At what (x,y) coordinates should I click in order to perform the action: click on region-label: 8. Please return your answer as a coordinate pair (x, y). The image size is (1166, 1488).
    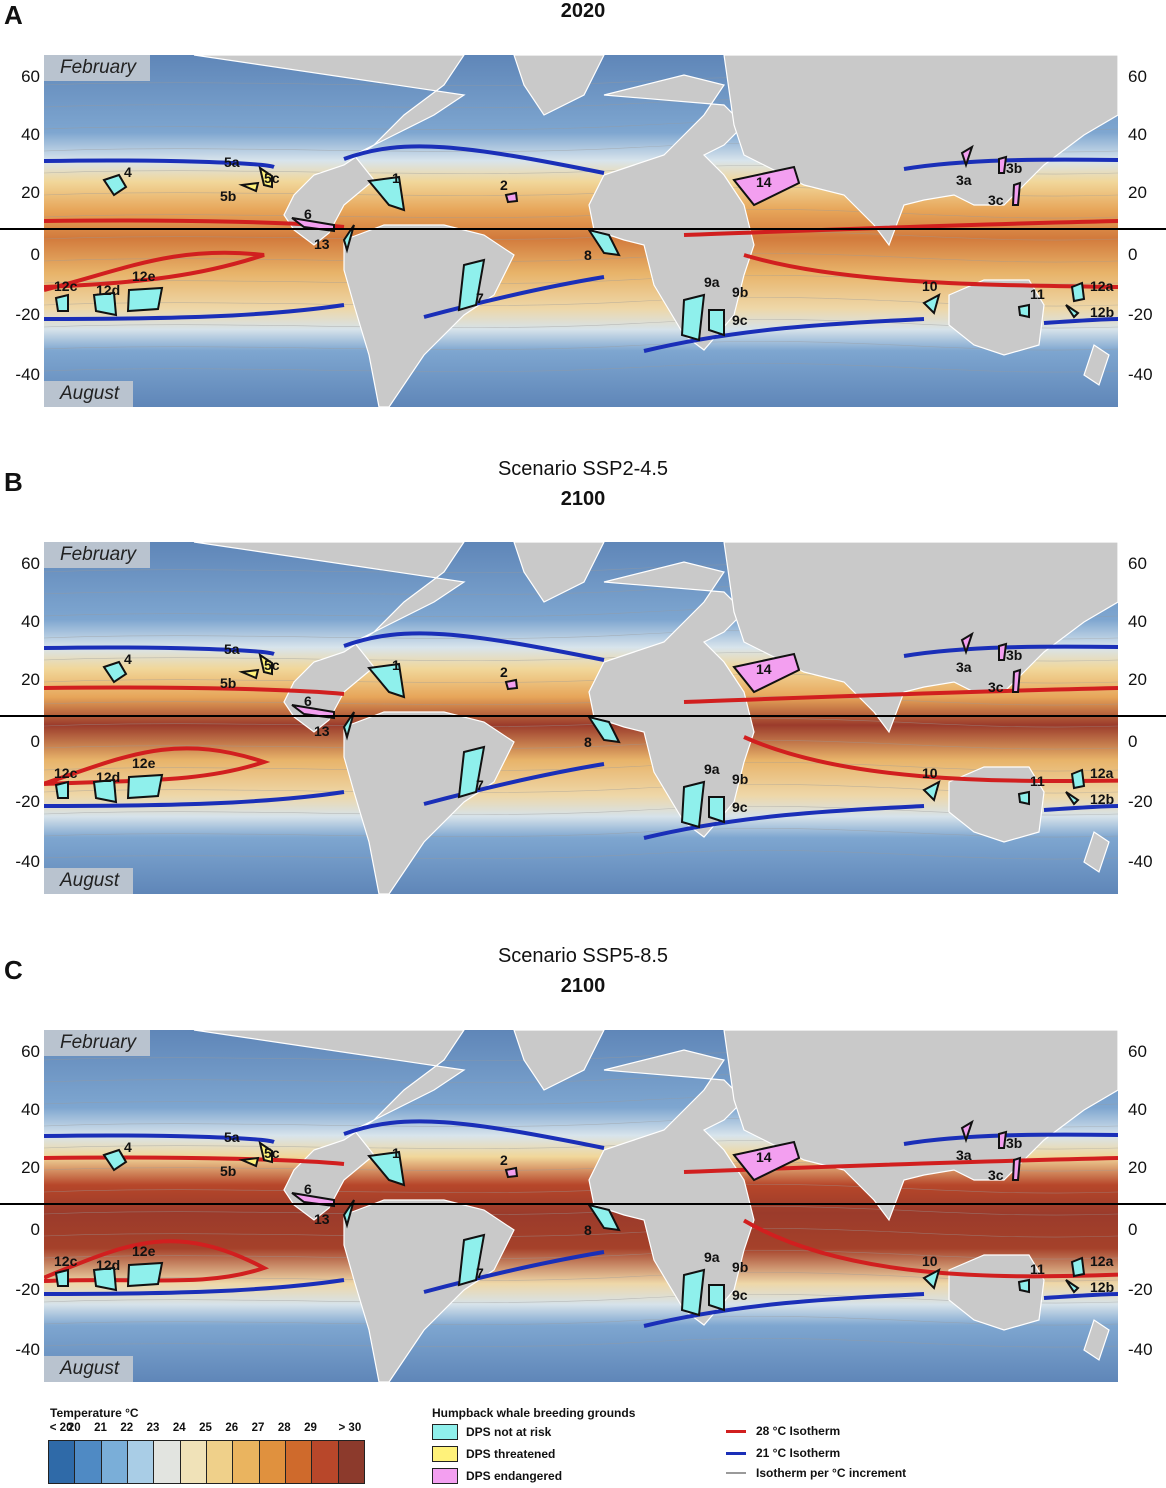
    Looking at the image, I should click on (588, 1230).